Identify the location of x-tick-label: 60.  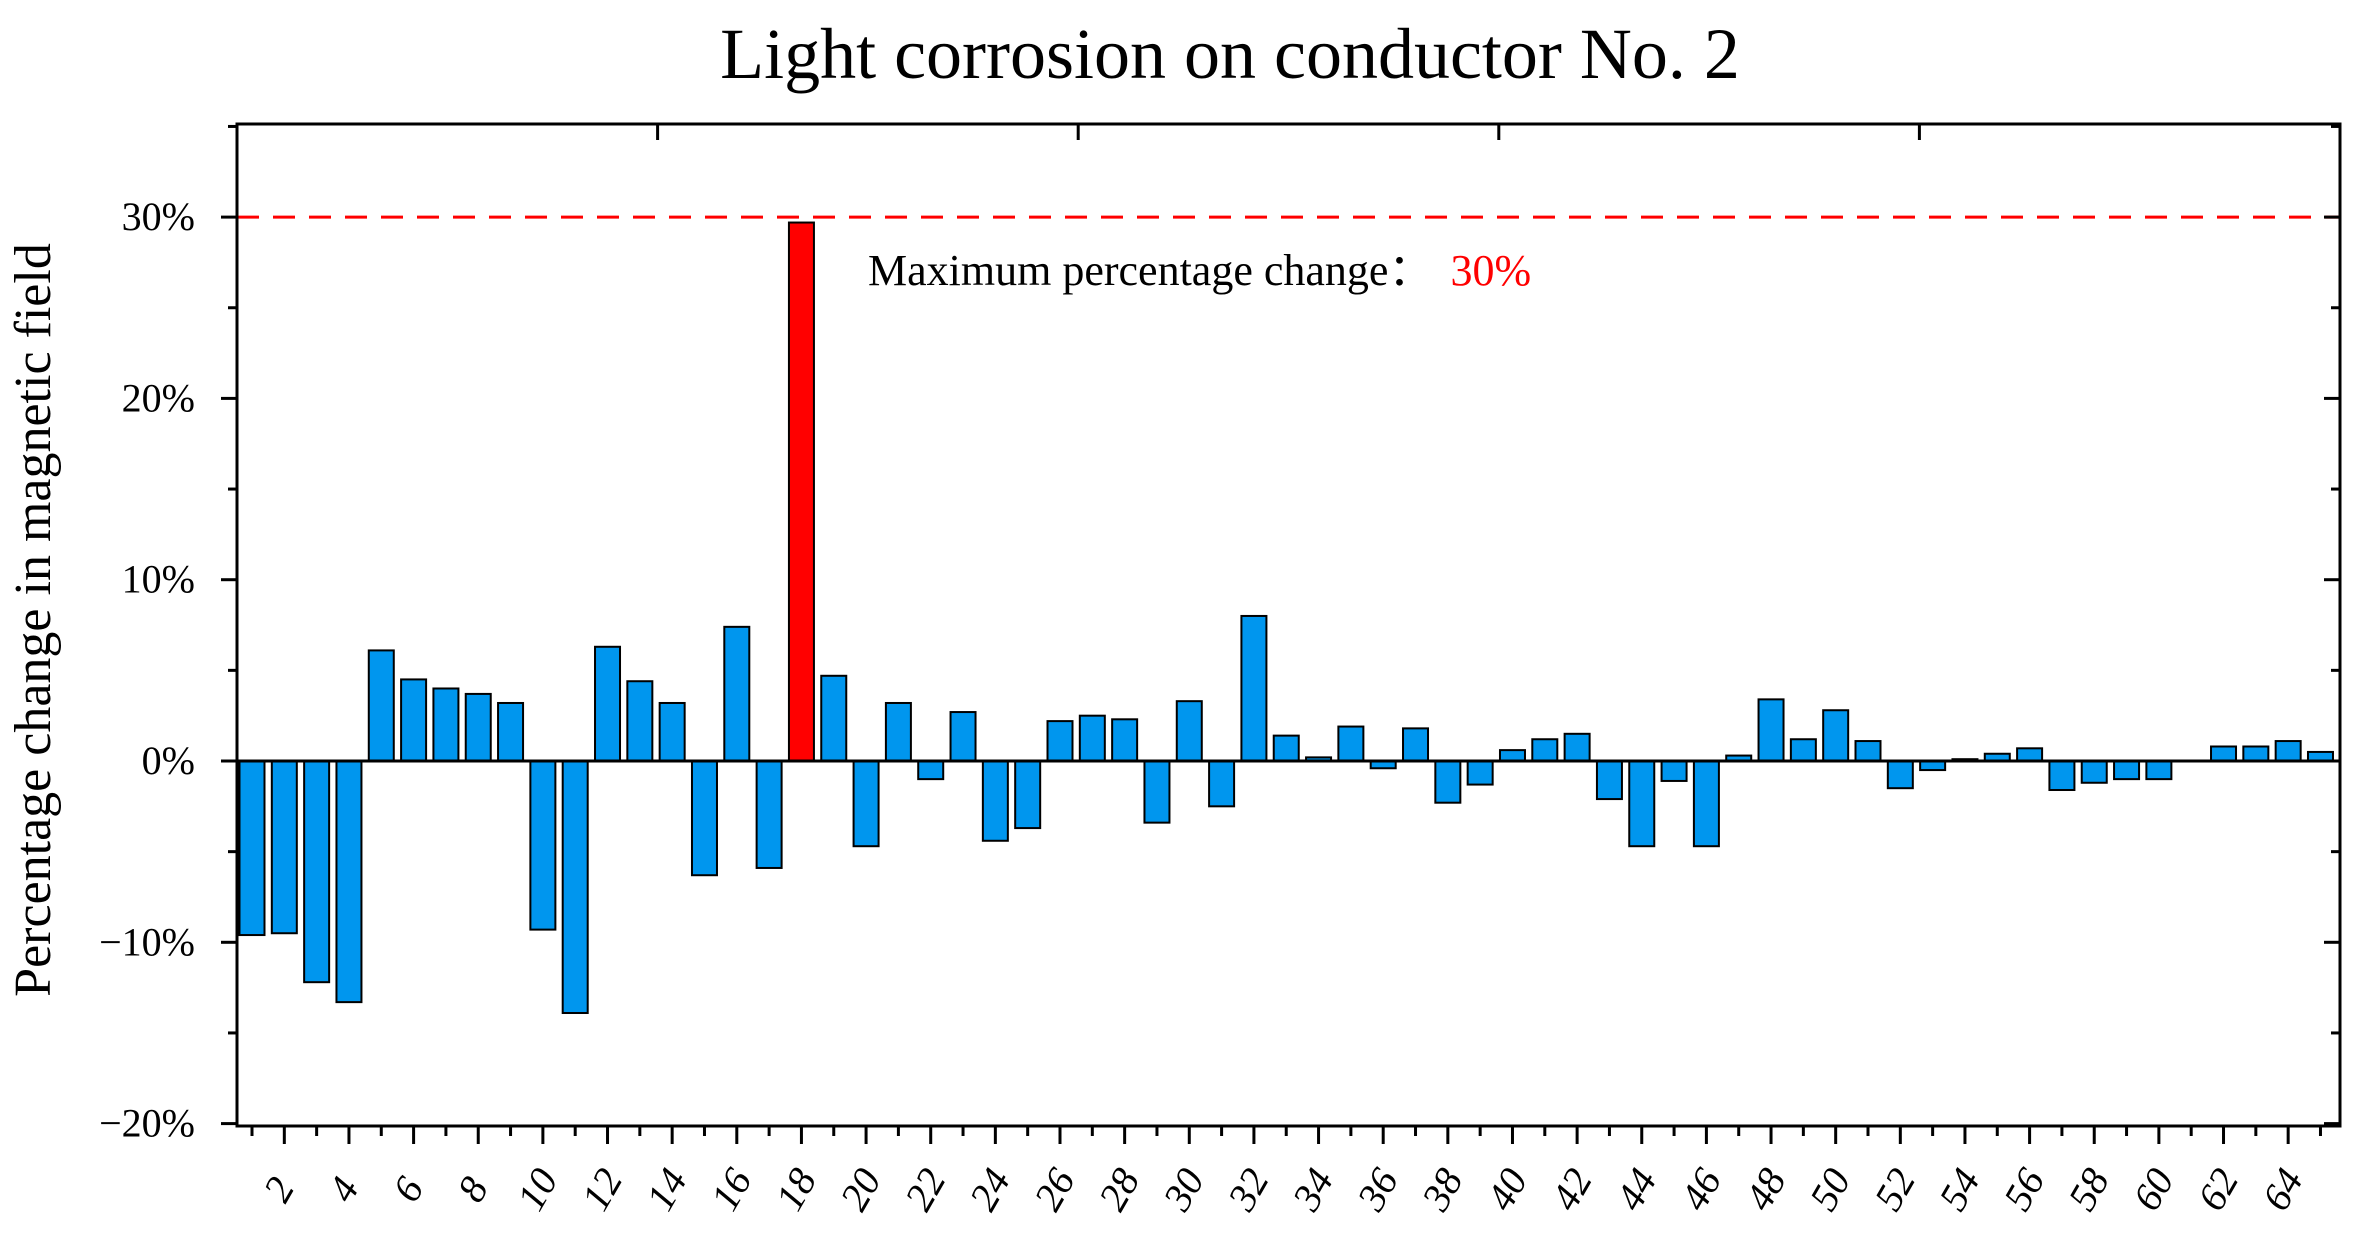
(2153, 1189).